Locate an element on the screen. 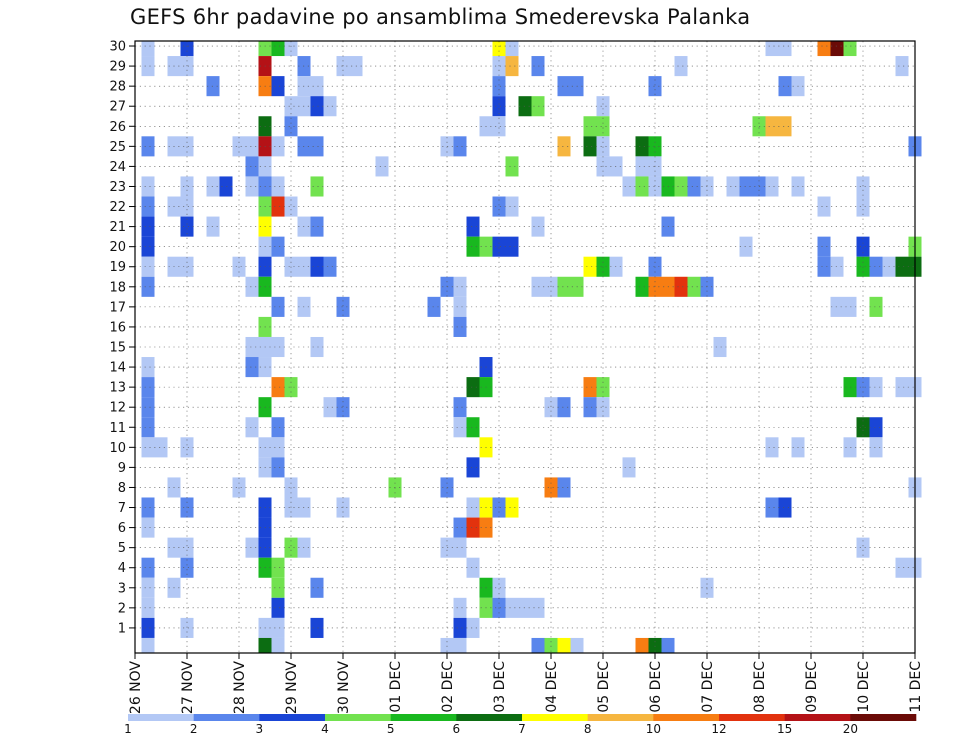  y-tick-label: 3 is located at coordinates (122, 588).